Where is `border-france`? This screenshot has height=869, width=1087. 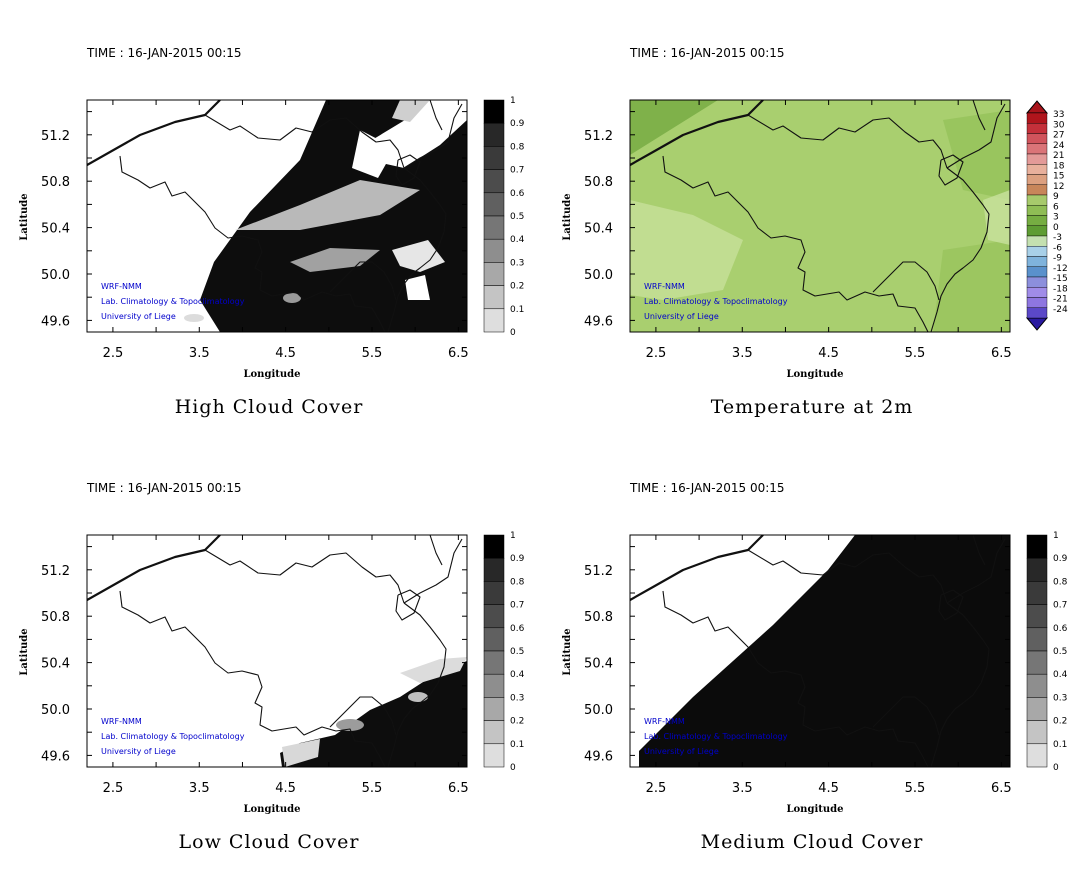 border-france is located at coordinates (252, 678).